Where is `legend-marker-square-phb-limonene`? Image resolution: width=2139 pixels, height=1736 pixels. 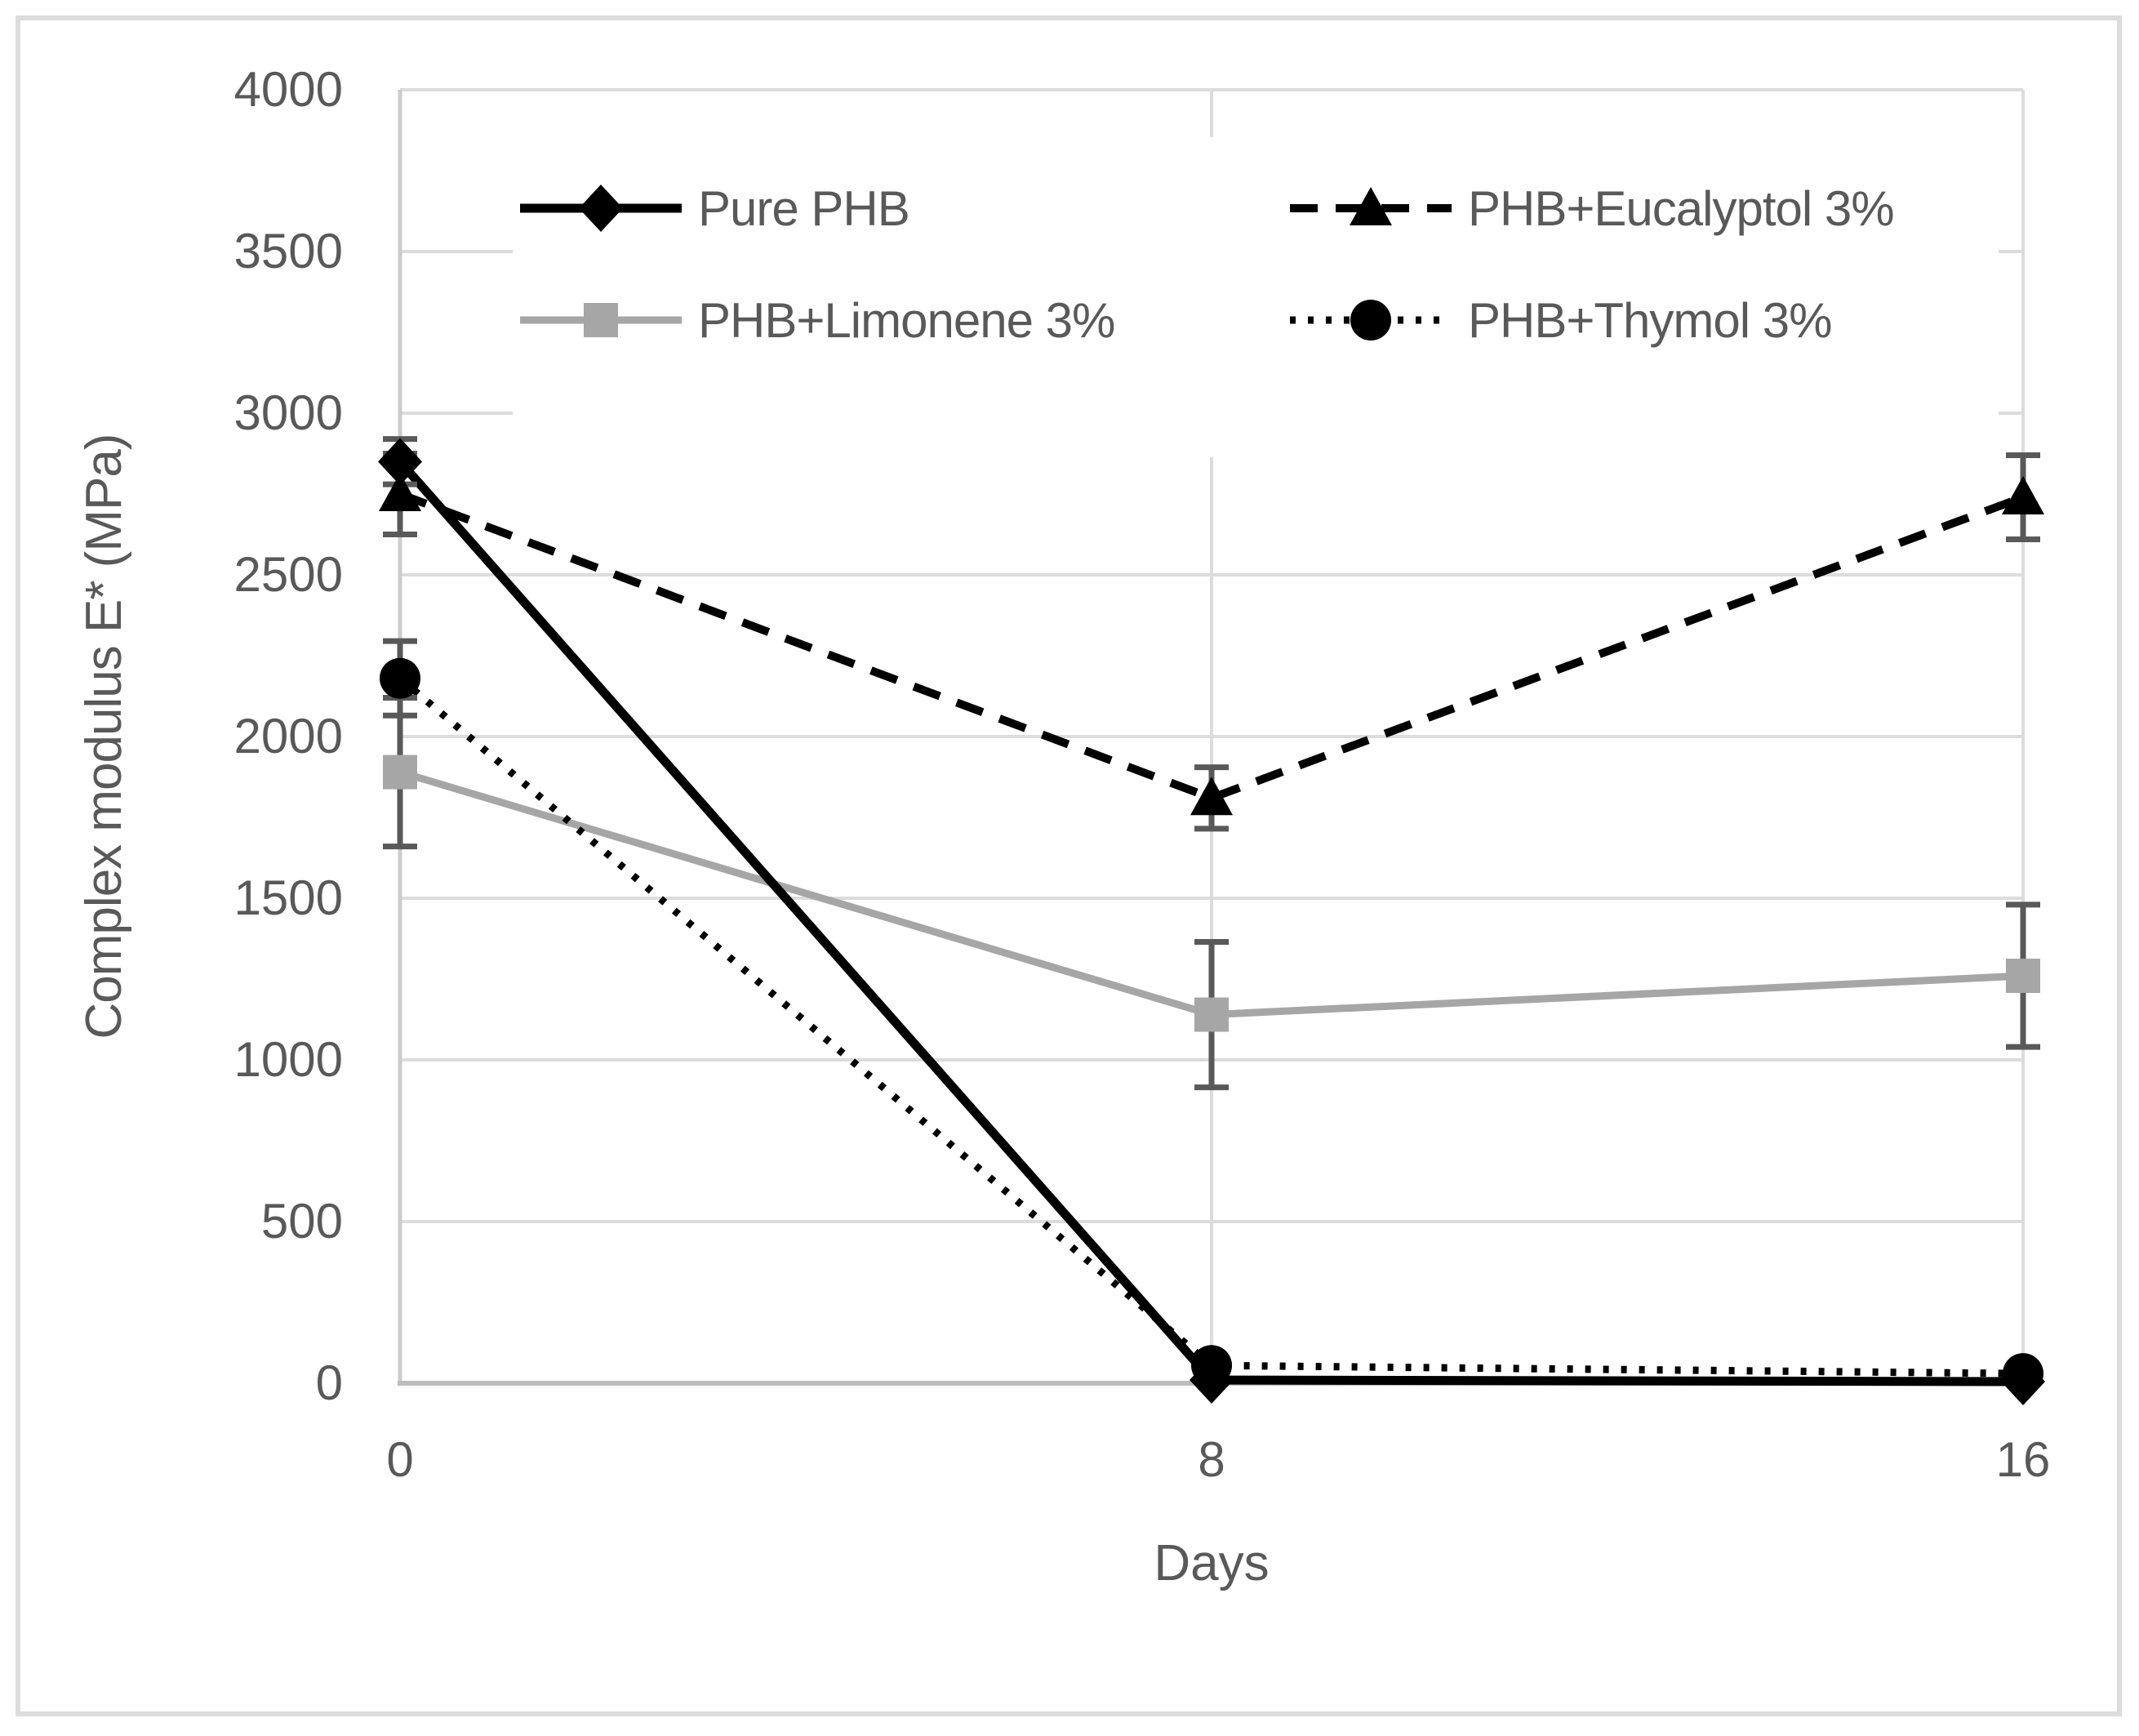 legend-marker-square-phb-limonene is located at coordinates (601, 320).